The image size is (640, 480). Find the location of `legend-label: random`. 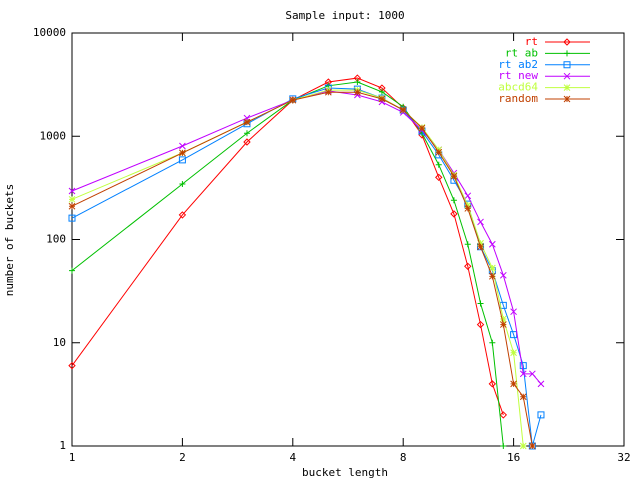

legend-label: random is located at coordinates (518, 98).